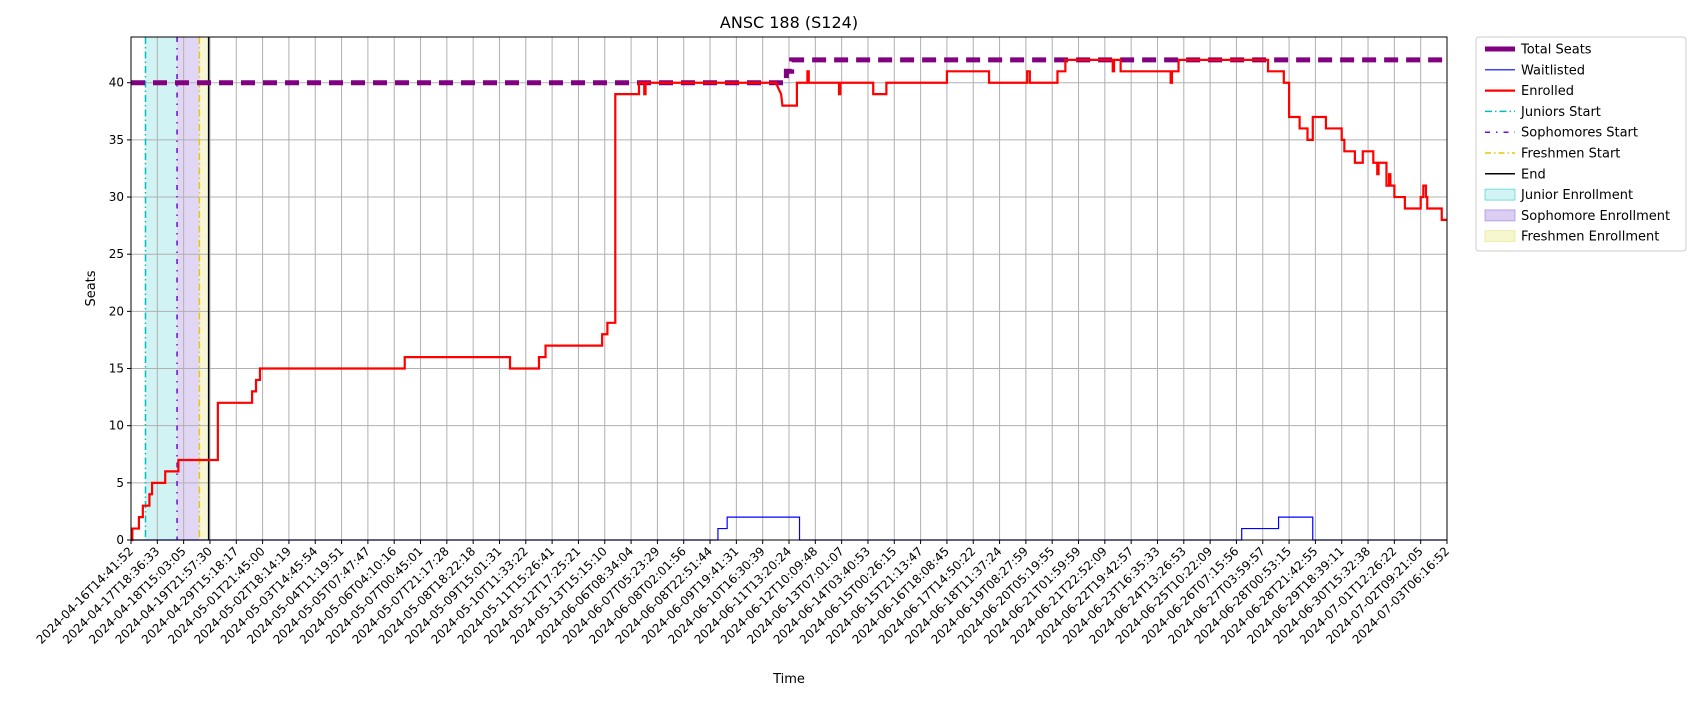 The height and width of the screenshot is (704, 1700). What do you see at coordinates (116, 426) in the screenshot?
I see `y-tick-label: 10` at bounding box center [116, 426].